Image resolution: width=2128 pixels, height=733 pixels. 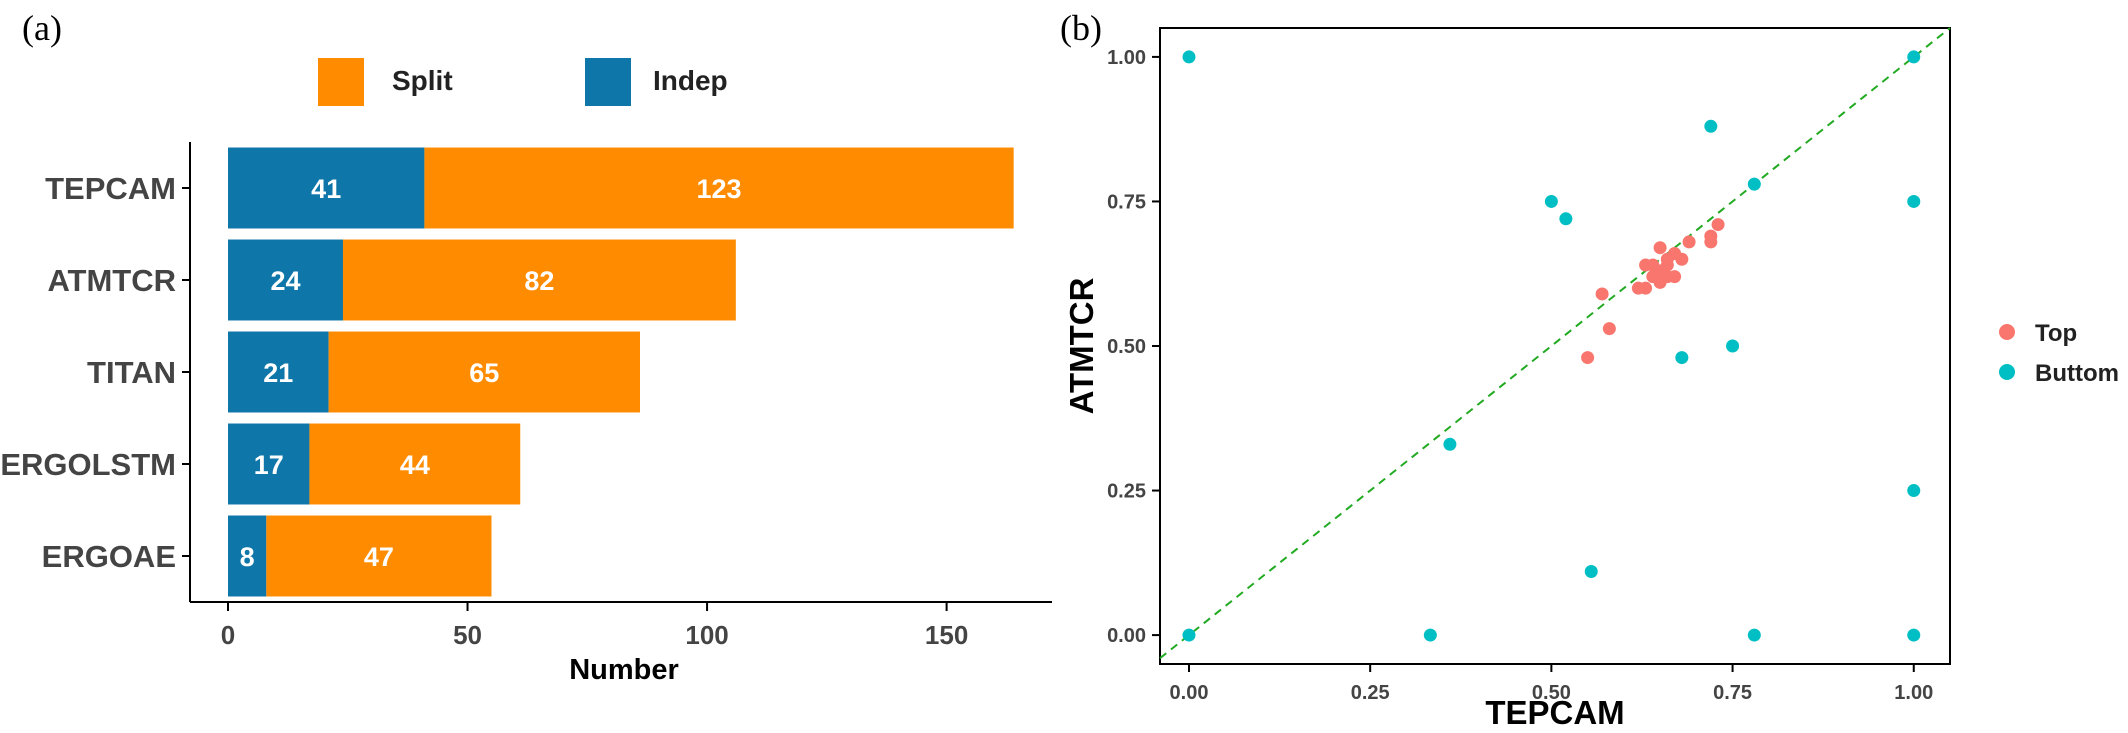 I want to click on bar-split-atmtcr, so click(x=539, y=280).